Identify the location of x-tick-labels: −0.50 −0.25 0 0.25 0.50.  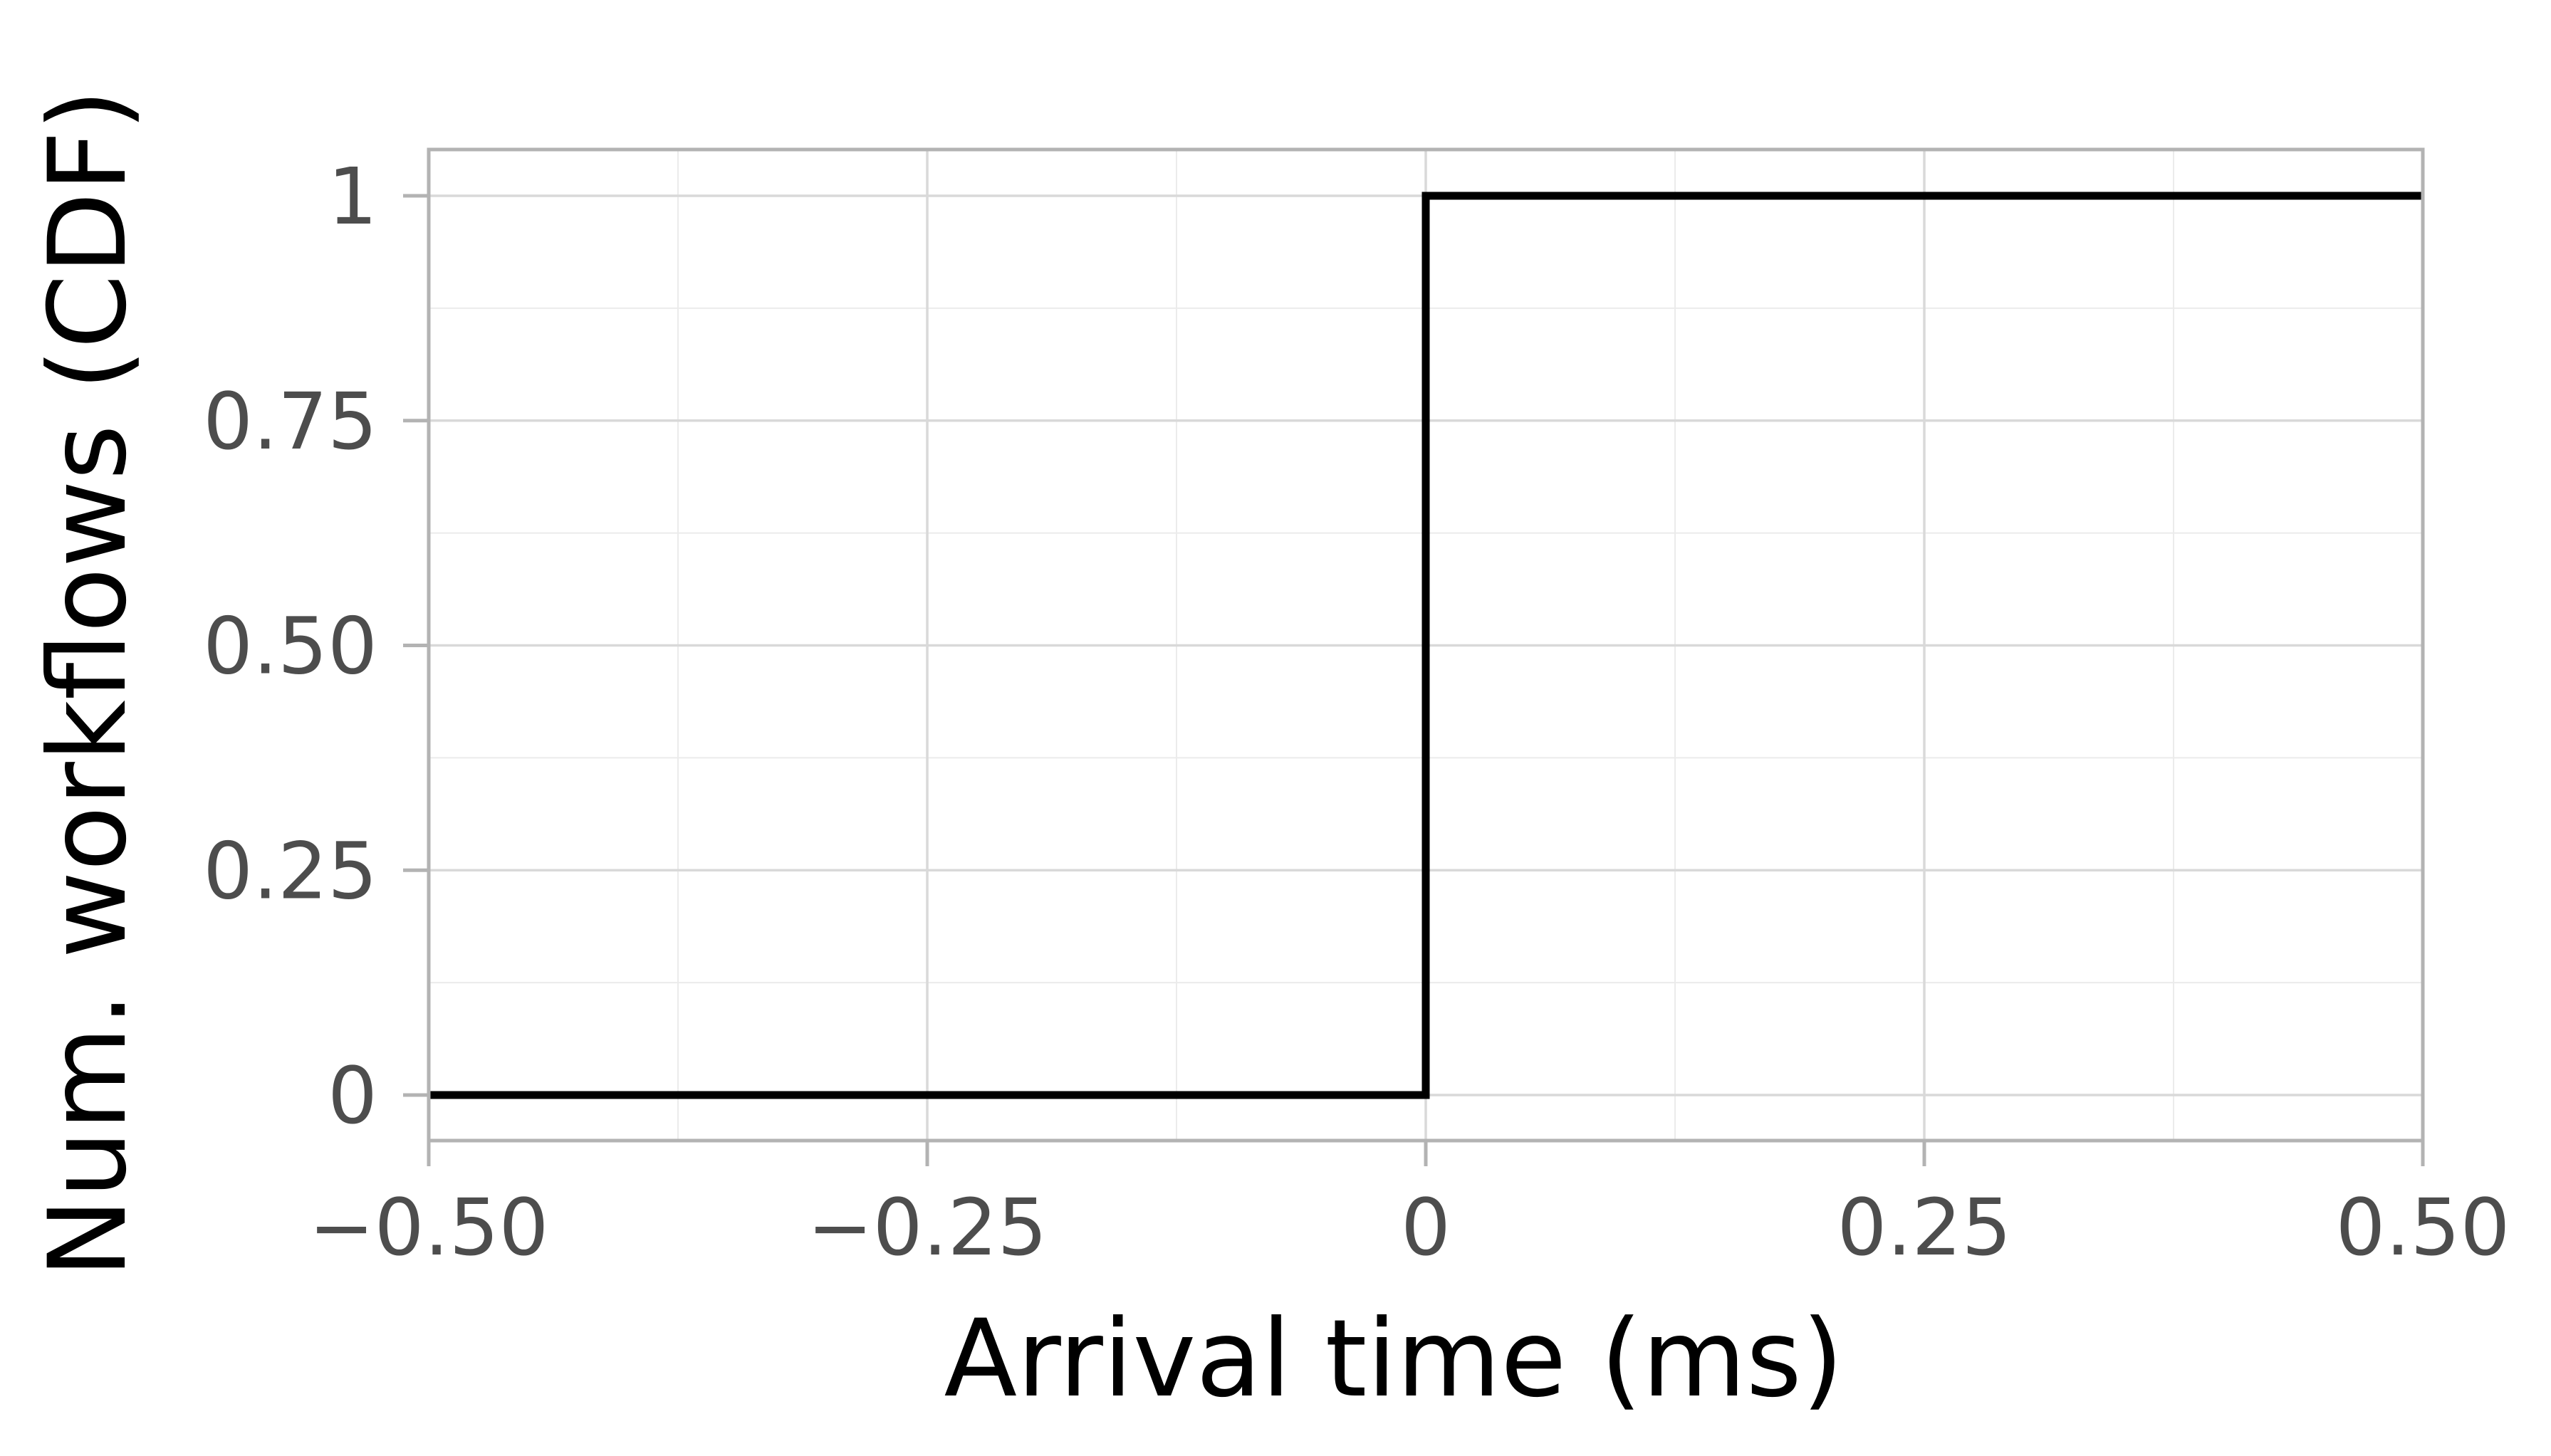
(1409, 1227).